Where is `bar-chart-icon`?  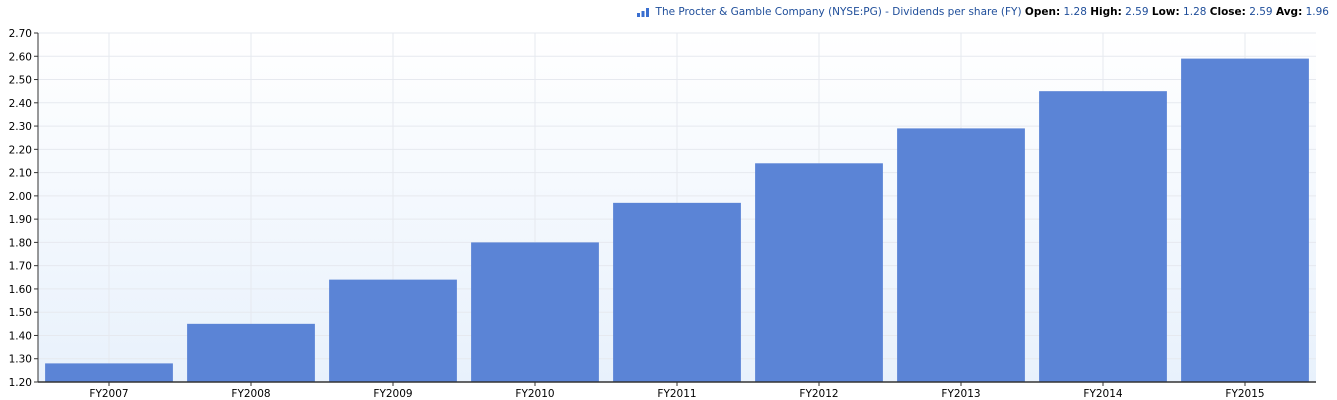 bar-chart-icon is located at coordinates (642, 12).